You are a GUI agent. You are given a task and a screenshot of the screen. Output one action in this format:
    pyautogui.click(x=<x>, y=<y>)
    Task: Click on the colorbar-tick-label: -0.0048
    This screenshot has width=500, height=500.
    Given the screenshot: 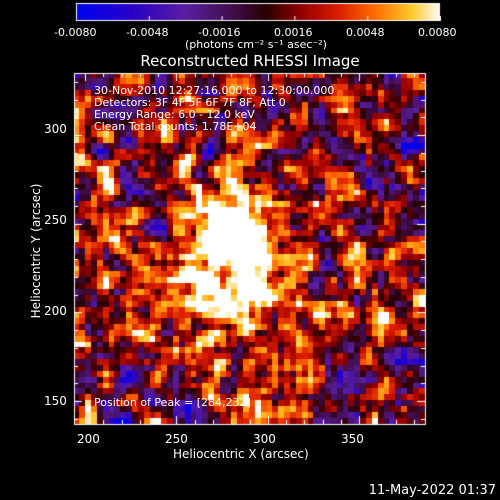 What is the action you would take?
    pyautogui.click(x=147, y=32)
    